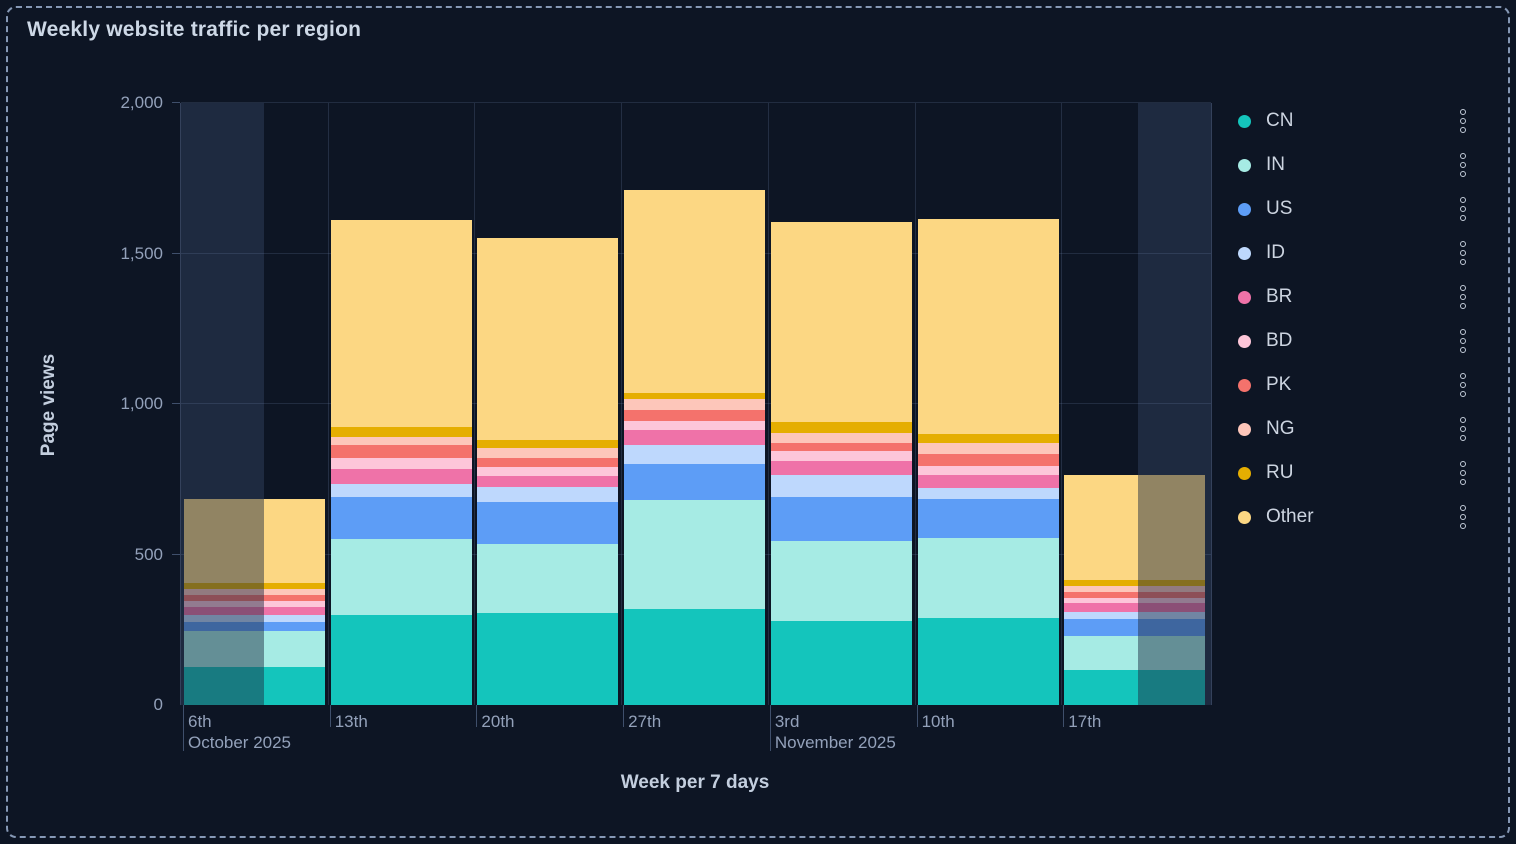 This screenshot has height=844, width=1516. What do you see at coordinates (254, 598) in the screenshot?
I see `bar-segment-pk-6th` at bounding box center [254, 598].